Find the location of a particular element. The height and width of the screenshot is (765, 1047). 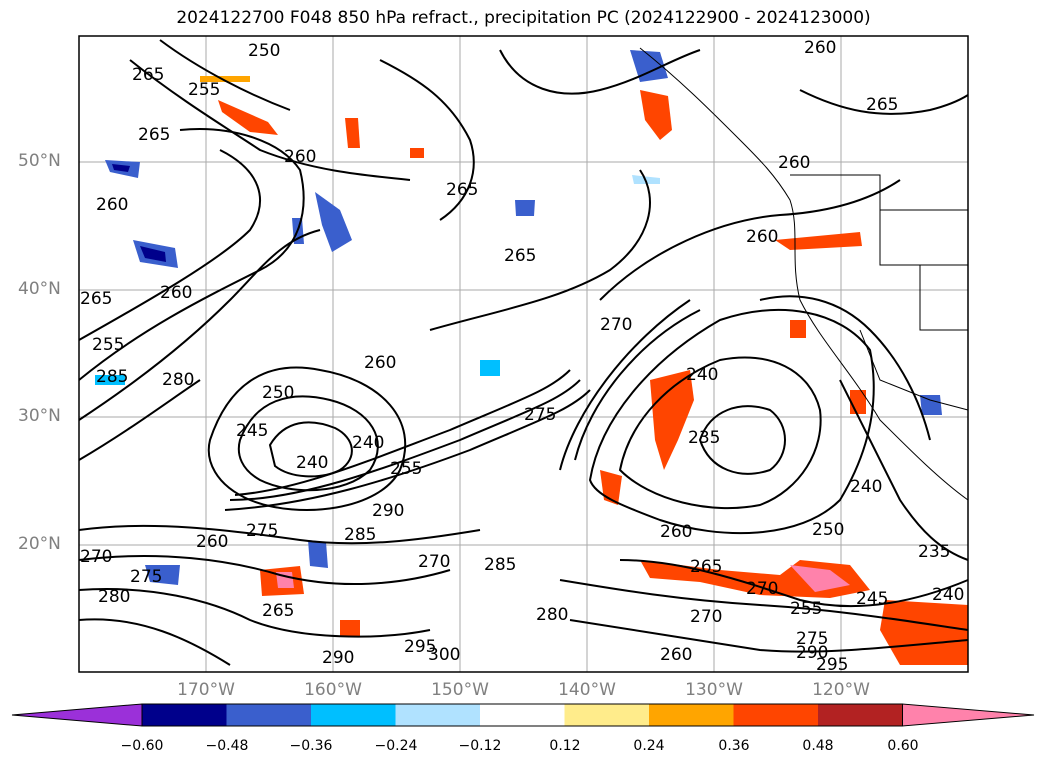

colorbar-label: 0.48 is located at coordinates (818, 746).